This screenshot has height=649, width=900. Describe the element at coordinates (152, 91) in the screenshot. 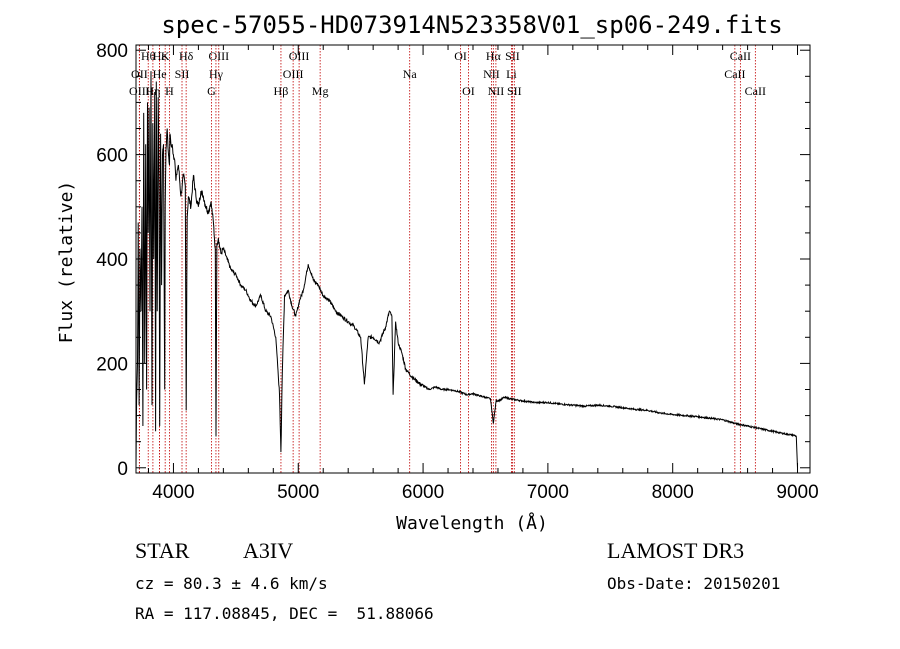

I see `spectral-line-label: Hη` at that location.